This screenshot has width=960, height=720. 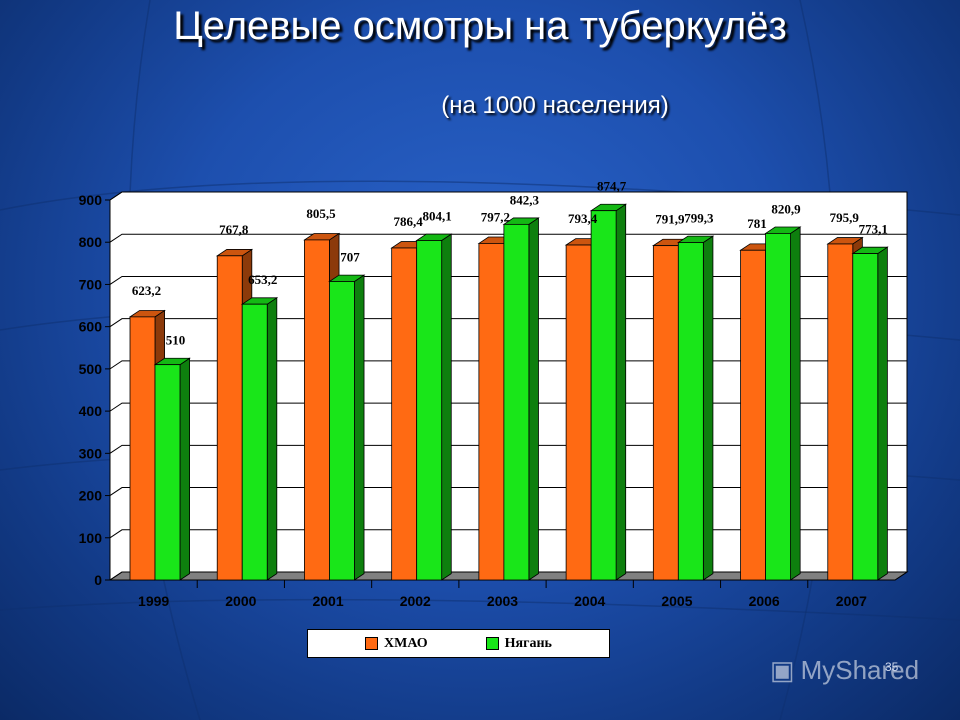 I want to click on data-label-series2: 842,3, so click(x=525, y=199).